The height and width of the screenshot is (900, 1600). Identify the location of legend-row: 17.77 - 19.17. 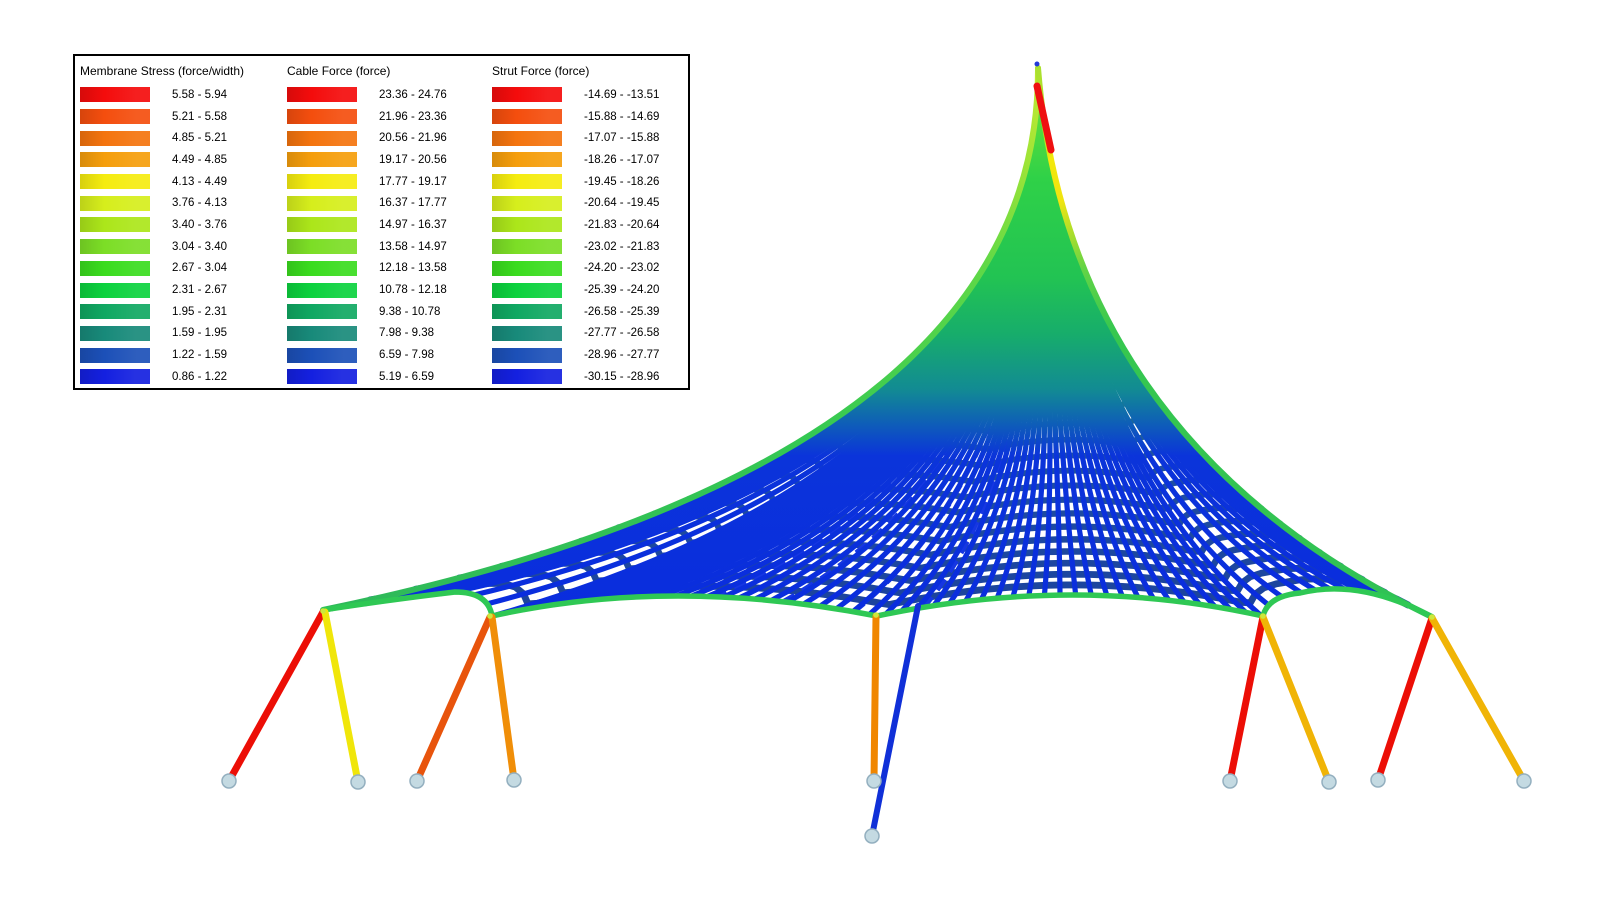
(389, 182).